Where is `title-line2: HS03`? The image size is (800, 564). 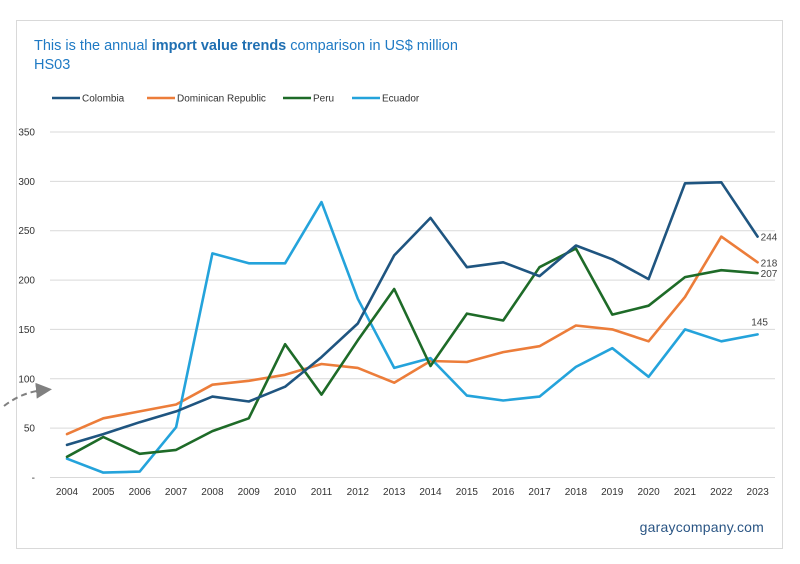 title-line2: HS03 is located at coordinates (52, 65).